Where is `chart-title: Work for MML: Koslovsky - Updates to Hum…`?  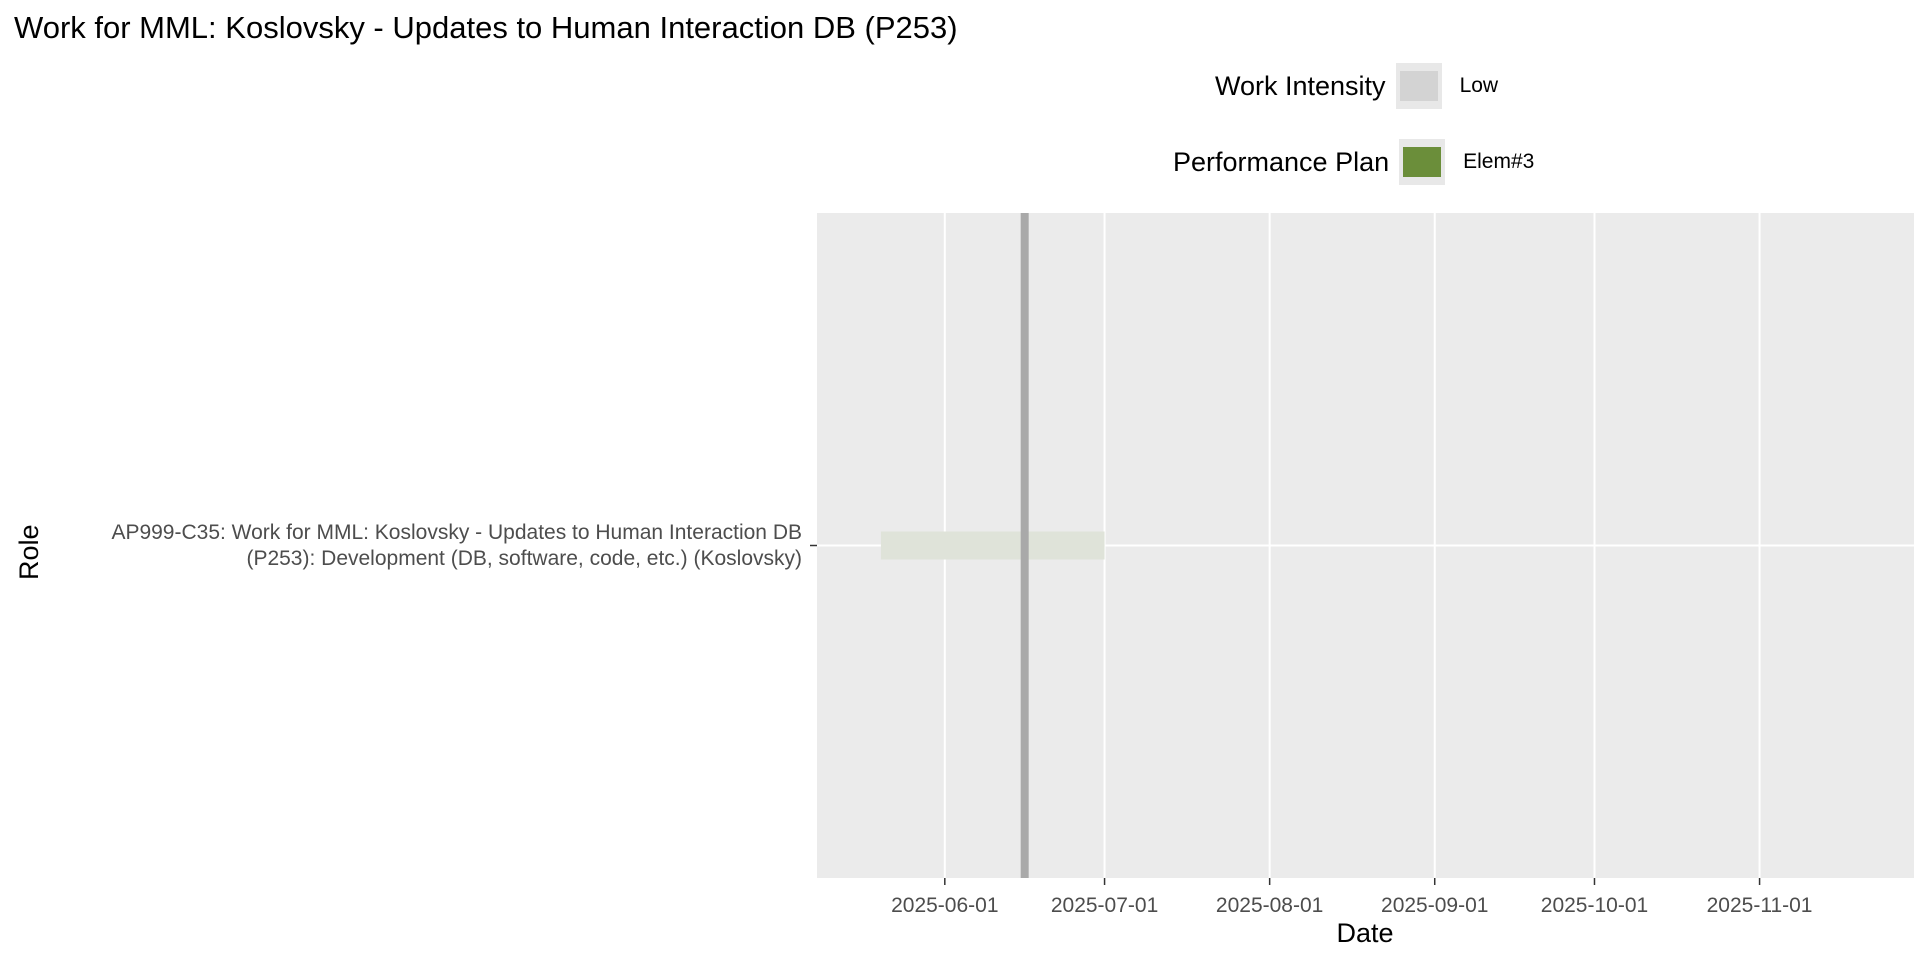 chart-title: Work for MML: Koslovsky - Updates to Hum… is located at coordinates (486, 27).